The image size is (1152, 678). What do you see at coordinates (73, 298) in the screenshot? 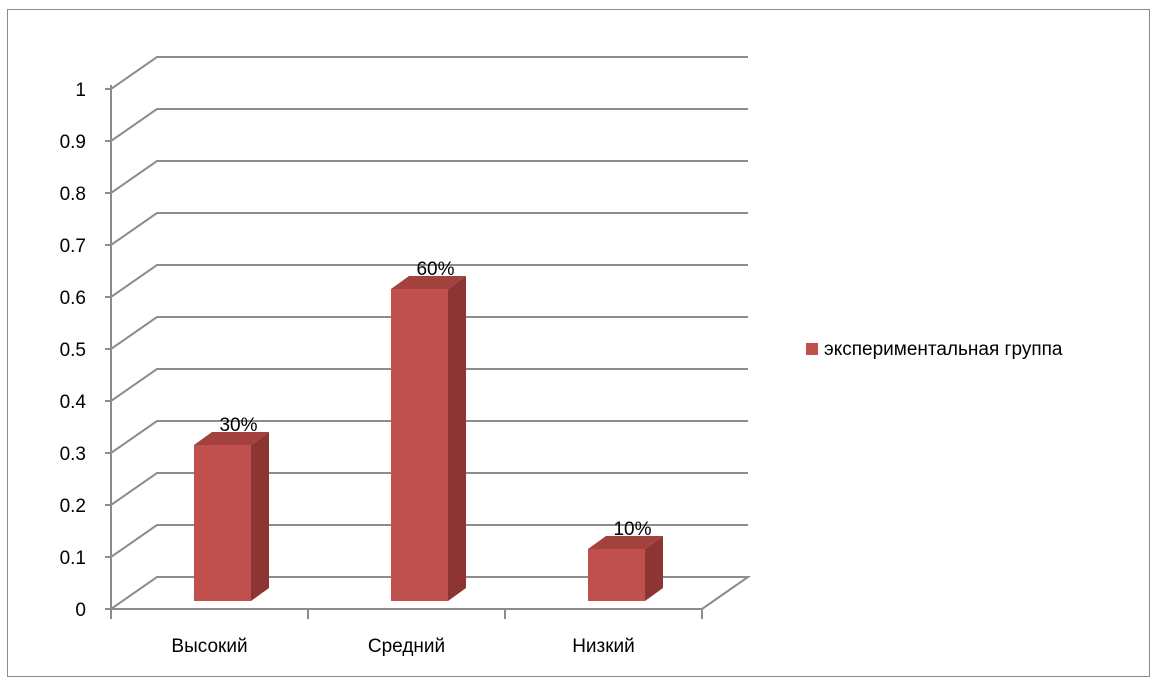
I see `y-tick-label: 0.6` at bounding box center [73, 298].